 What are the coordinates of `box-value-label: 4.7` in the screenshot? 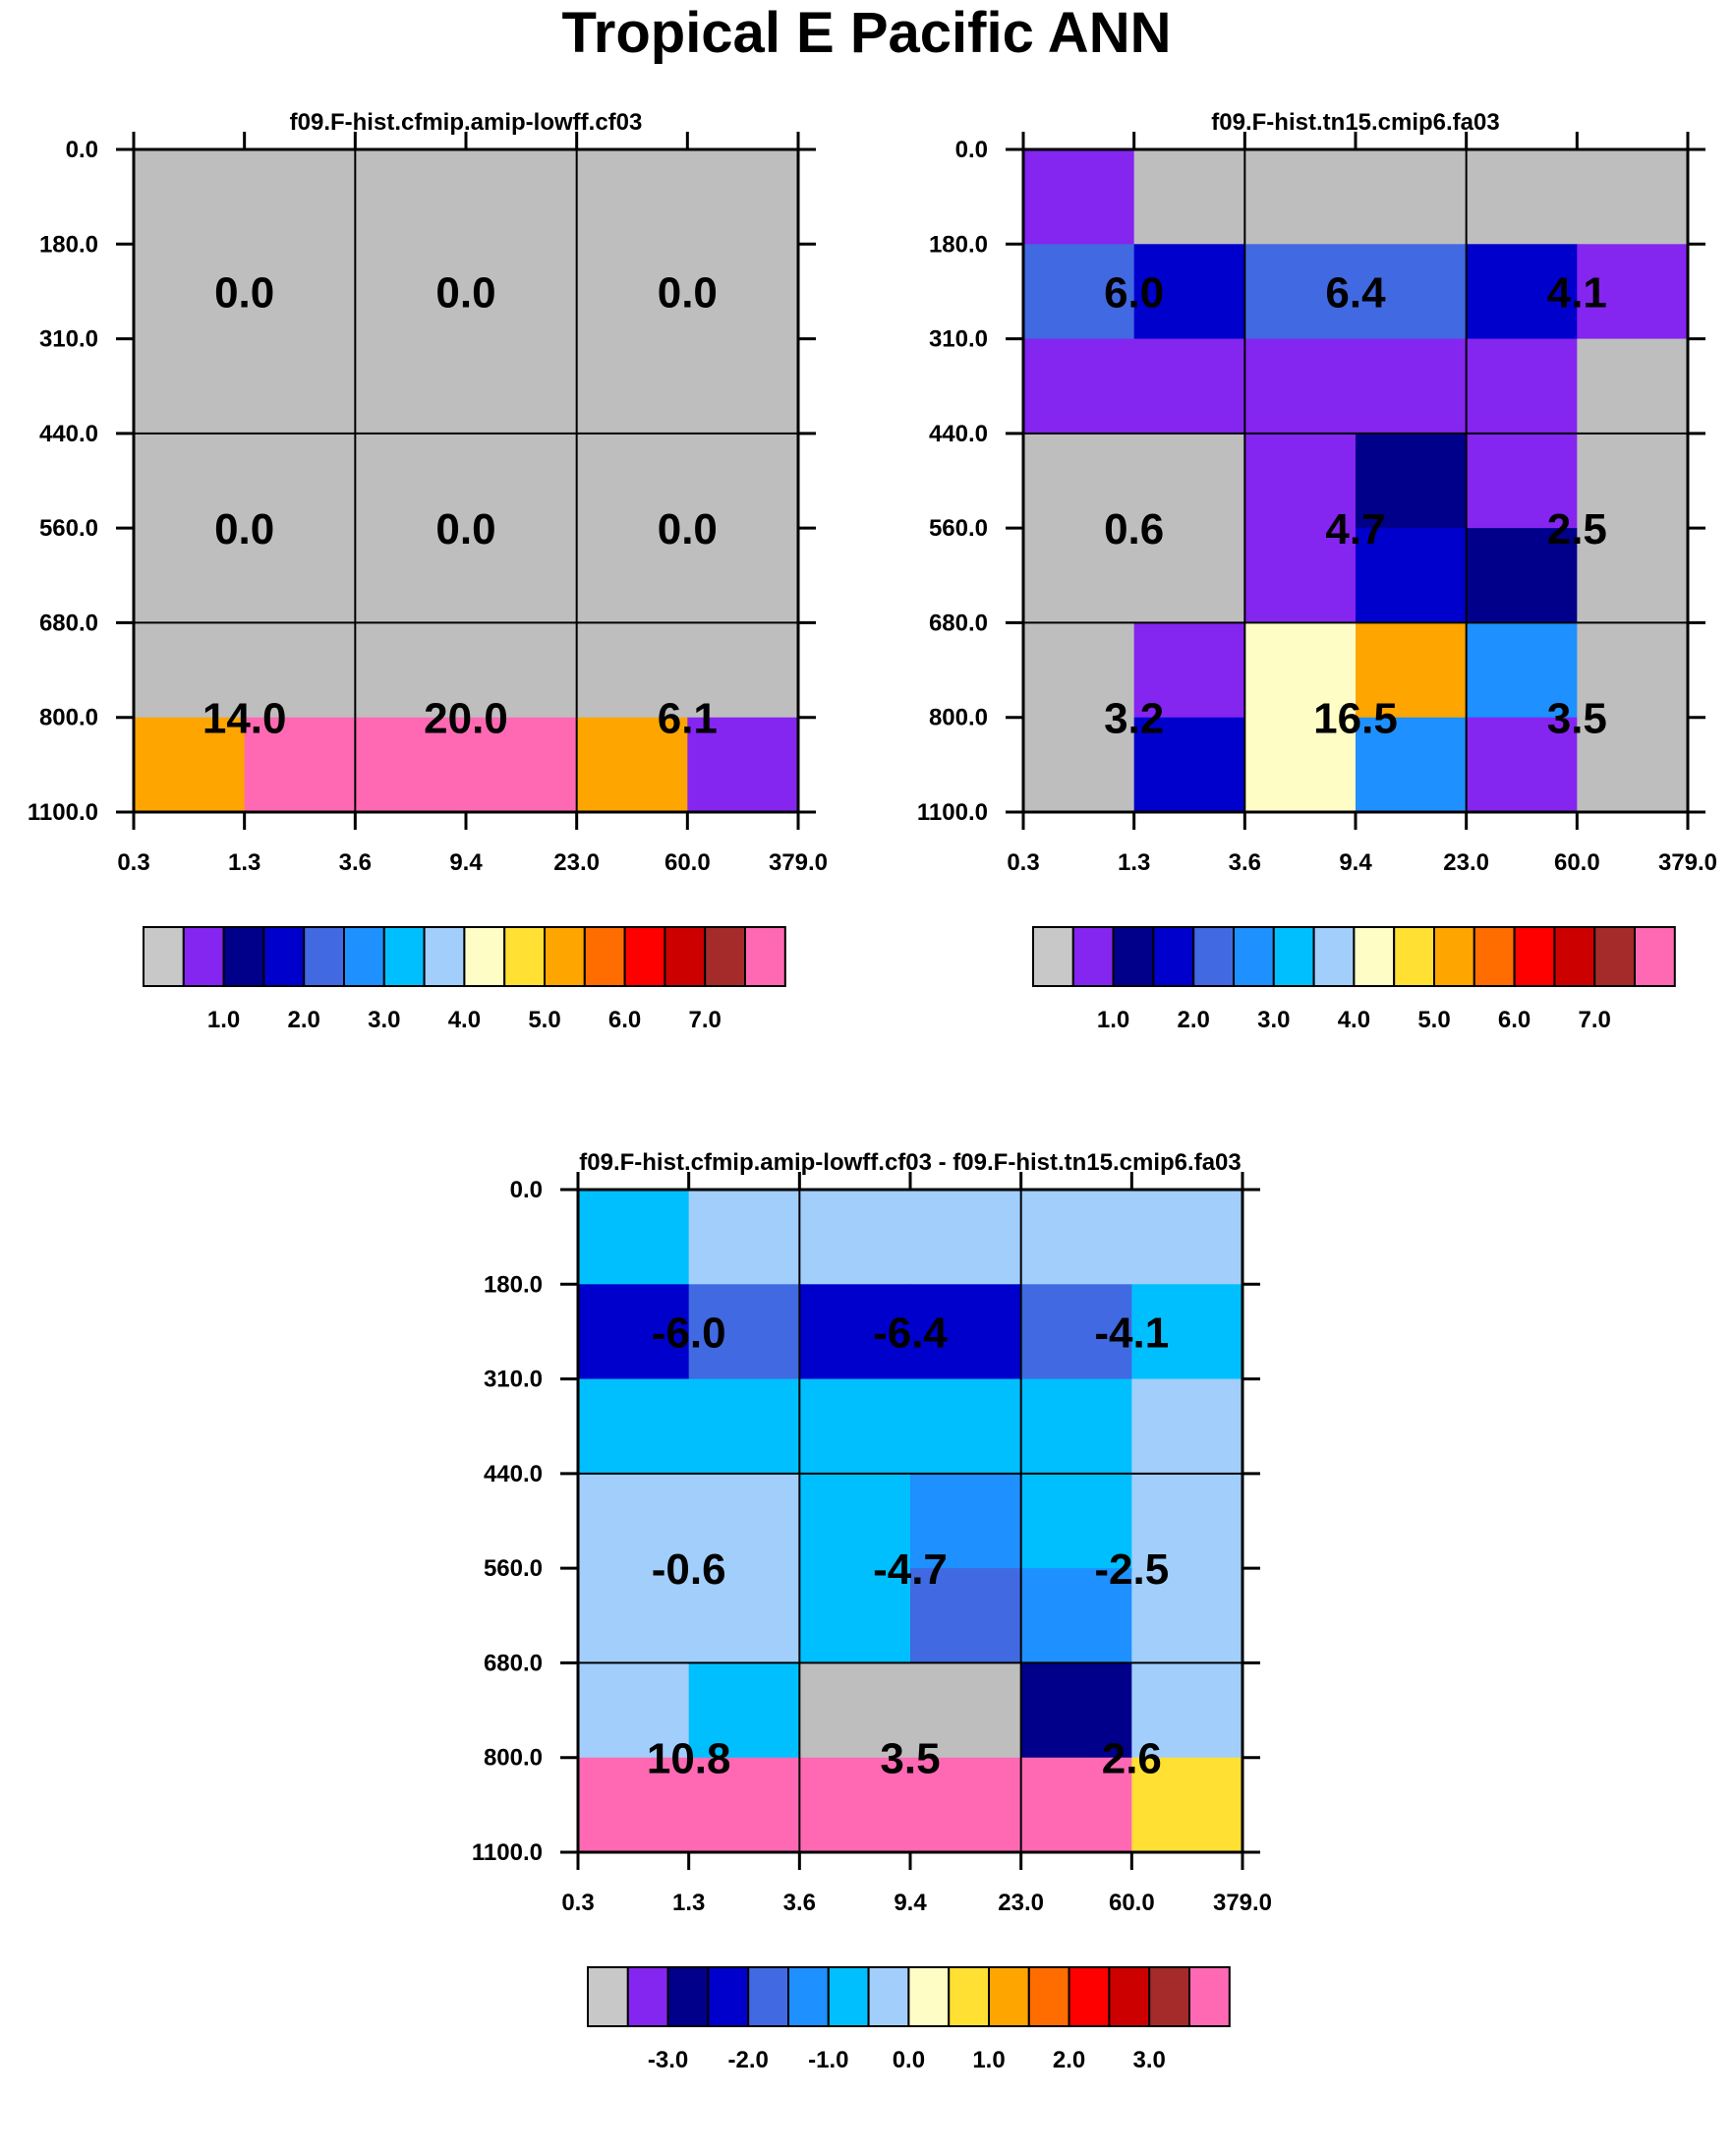 It's located at (1355, 529).